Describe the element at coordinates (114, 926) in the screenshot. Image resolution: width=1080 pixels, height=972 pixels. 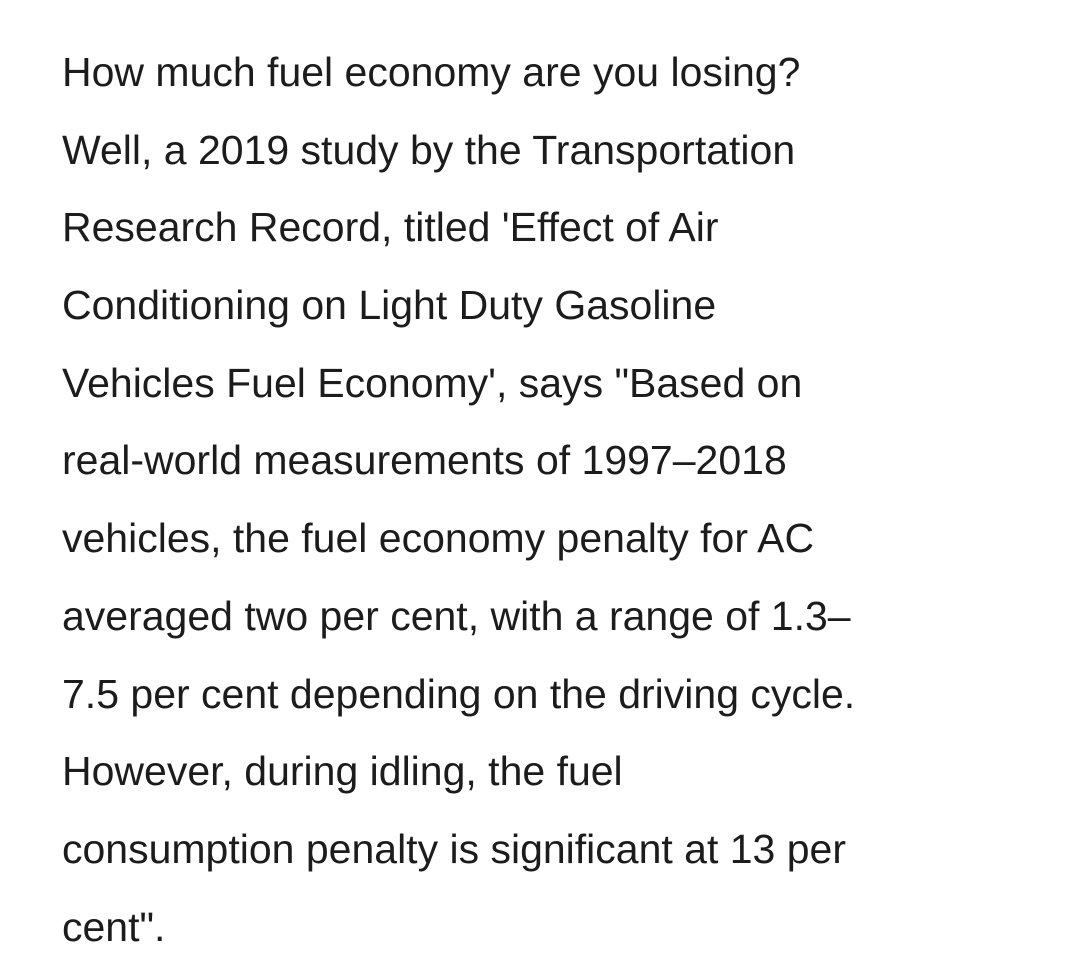
I see `text-line: cent".` at that location.